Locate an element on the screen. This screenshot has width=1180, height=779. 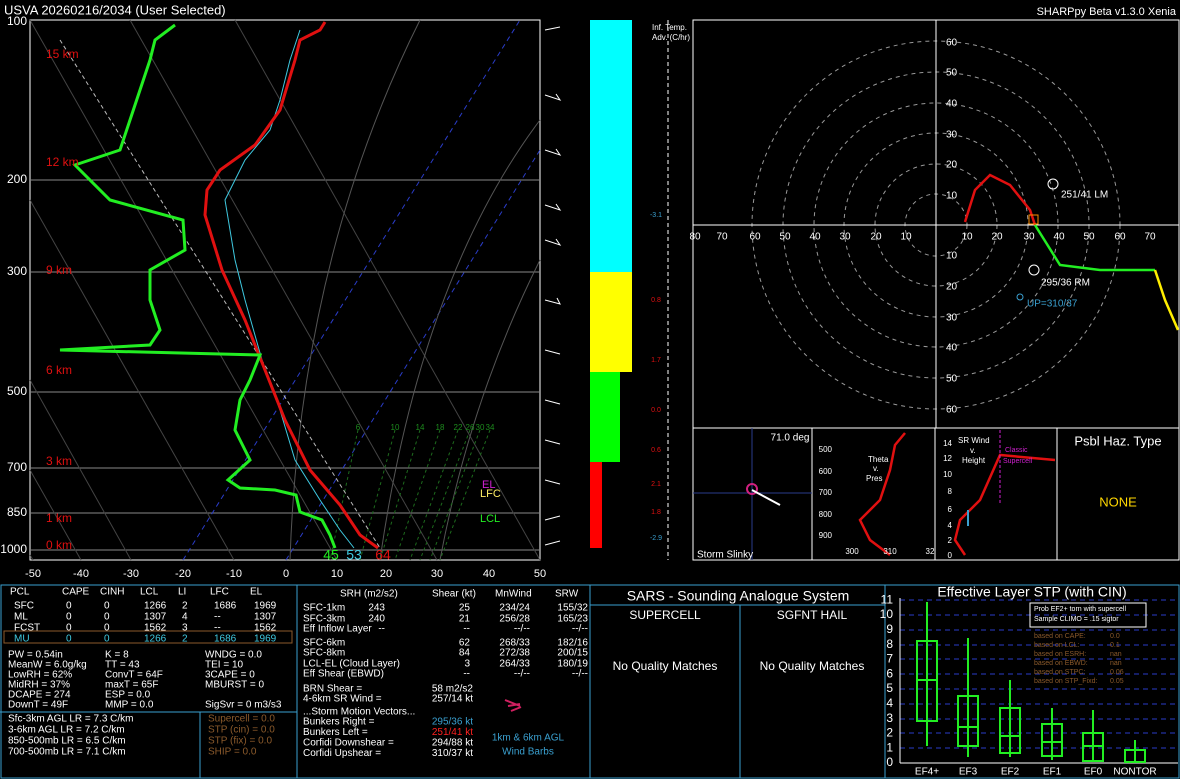
parcel-header: LI is located at coordinates (182, 592).